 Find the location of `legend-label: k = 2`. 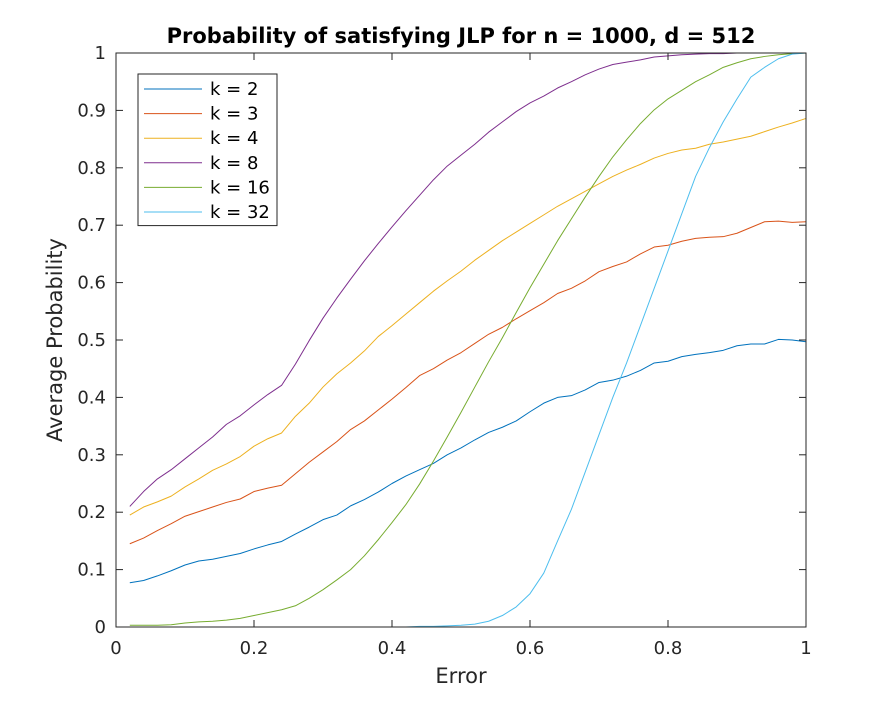

legend-label: k = 2 is located at coordinates (234, 89).